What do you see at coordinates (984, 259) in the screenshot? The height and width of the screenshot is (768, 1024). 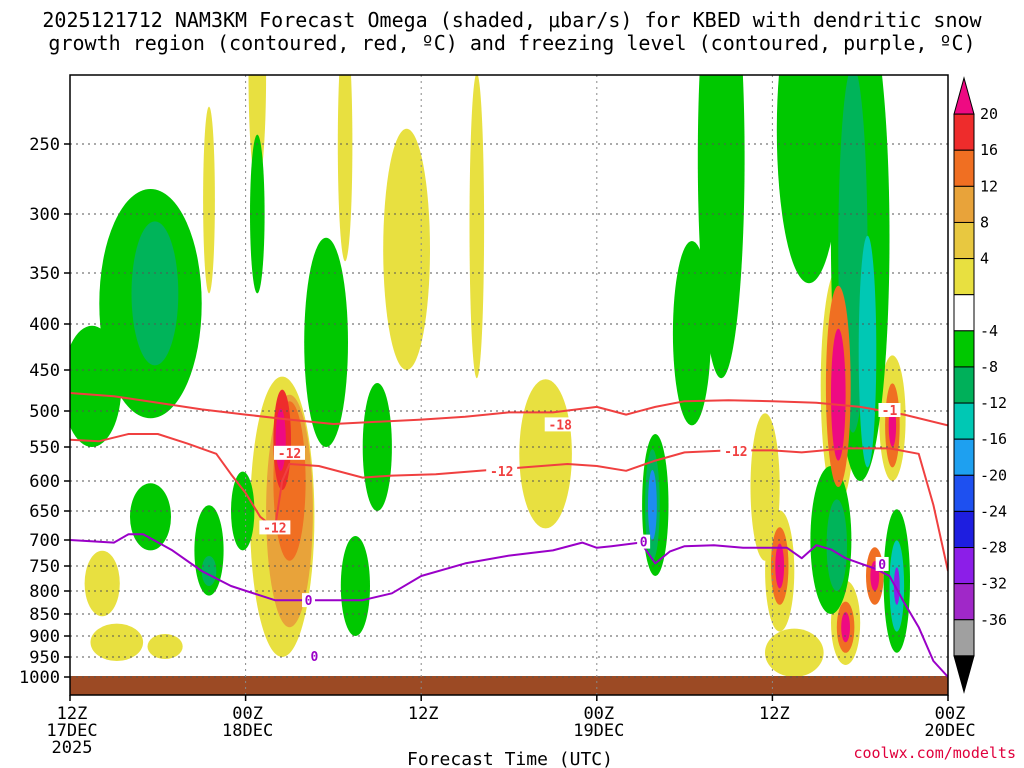 I see `colorbar-label-4: 4` at bounding box center [984, 259].